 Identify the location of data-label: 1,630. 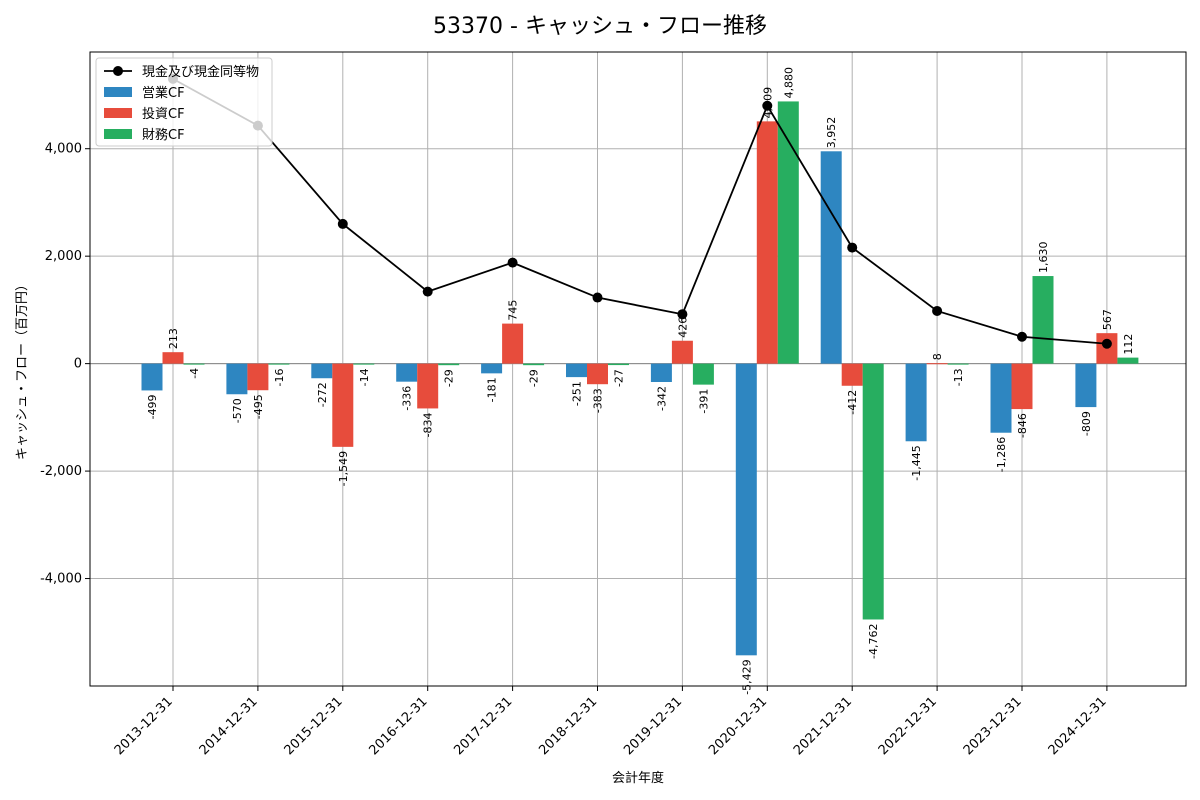
(1043, 258).